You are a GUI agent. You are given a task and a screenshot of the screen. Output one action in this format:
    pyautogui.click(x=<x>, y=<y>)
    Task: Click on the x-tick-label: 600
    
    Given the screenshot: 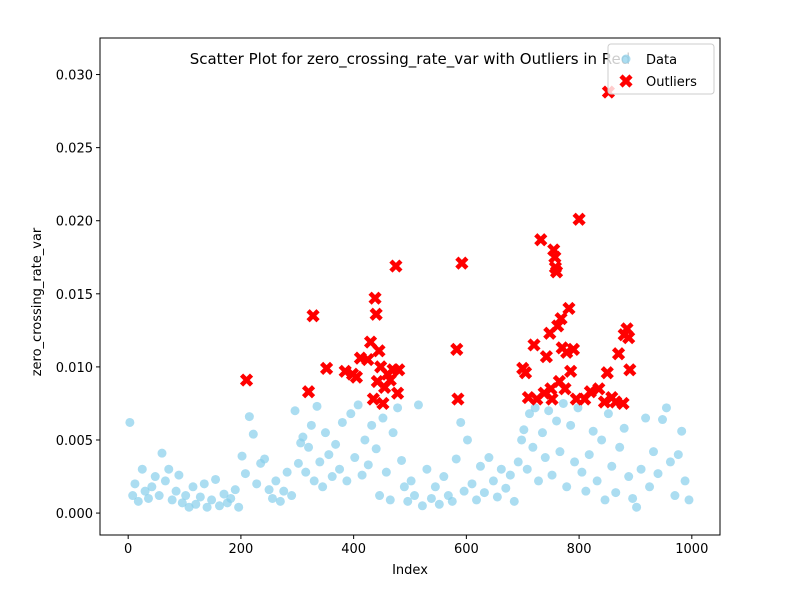 What is the action you would take?
    pyautogui.click(x=466, y=549)
    